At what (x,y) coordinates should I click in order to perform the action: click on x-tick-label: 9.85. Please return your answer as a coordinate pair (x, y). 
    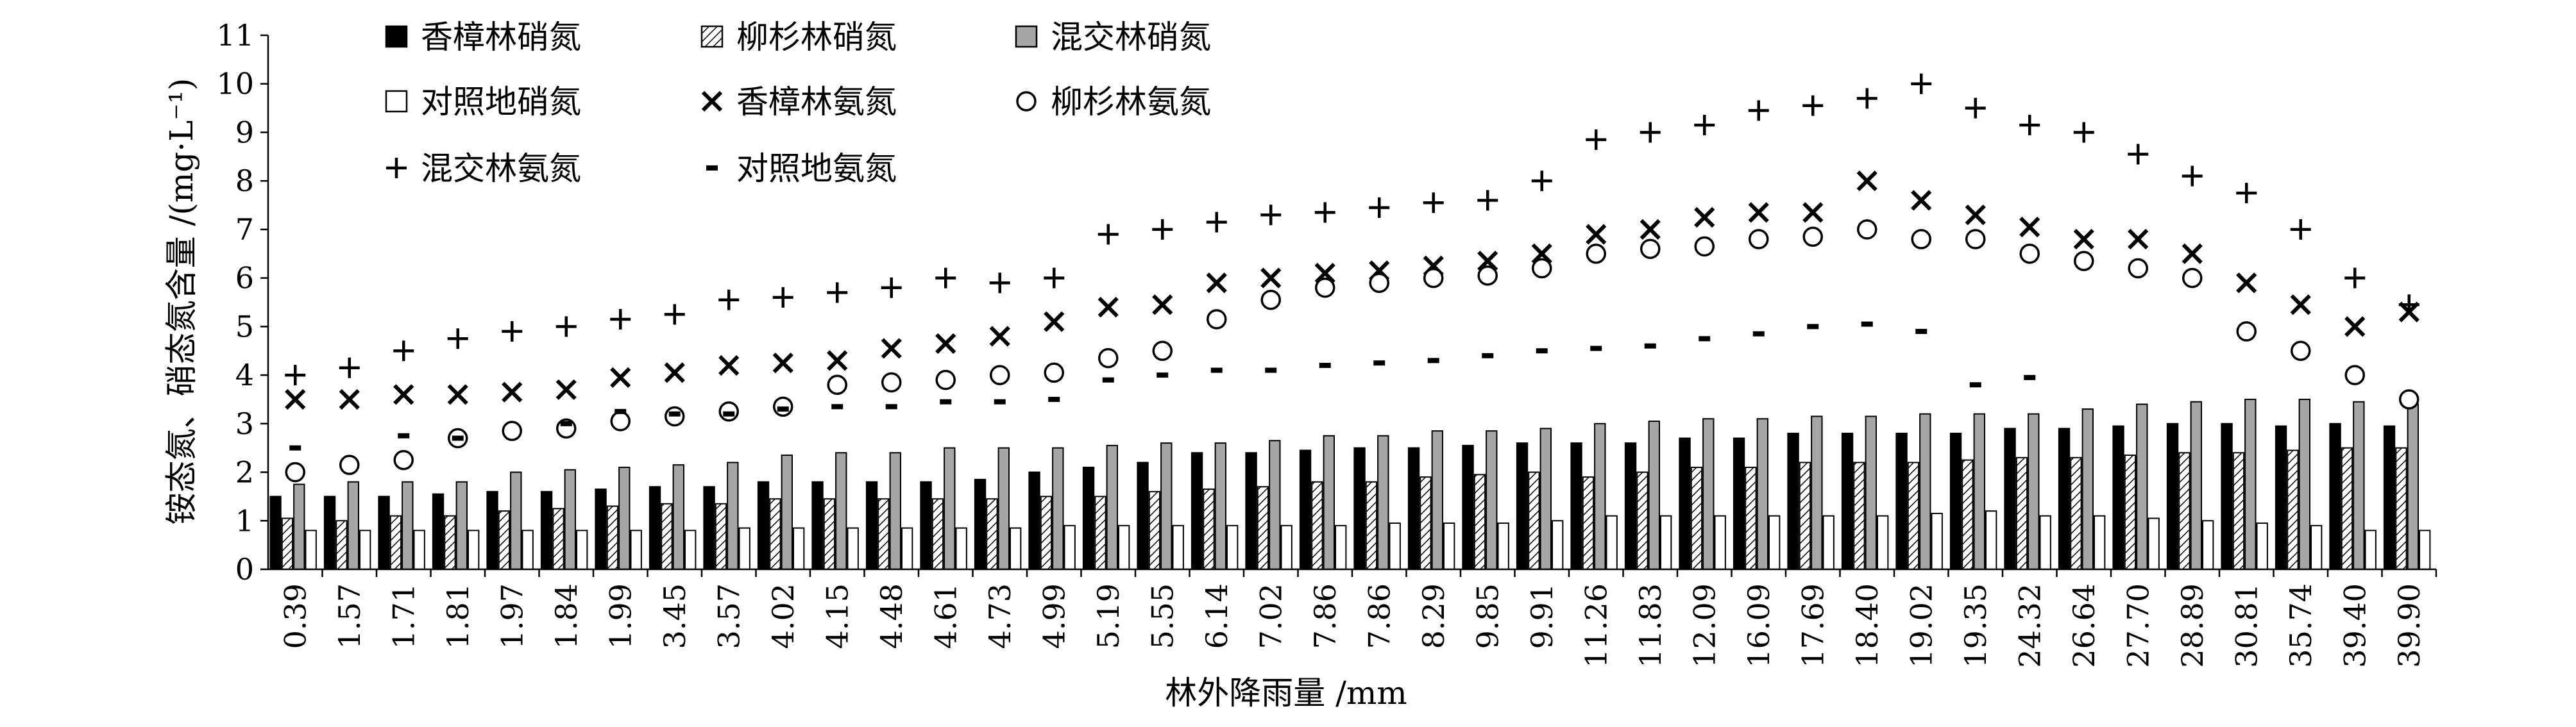
    Looking at the image, I should click on (1487, 616).